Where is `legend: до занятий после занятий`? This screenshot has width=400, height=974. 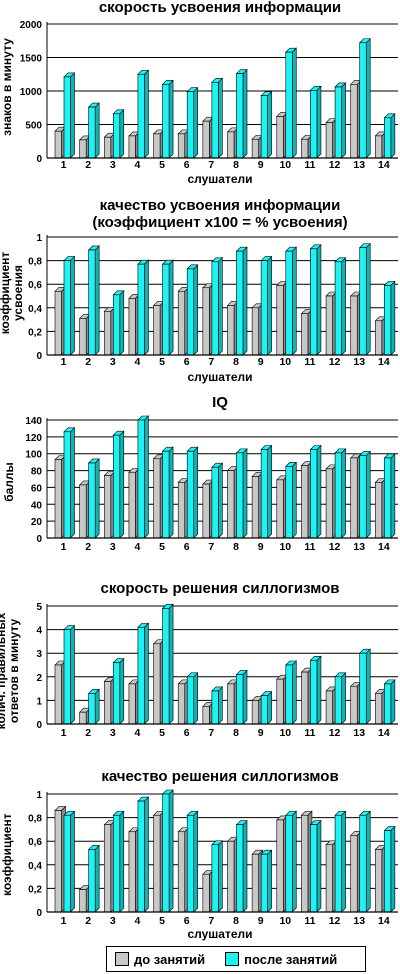 legend: до занятий после занятий is located at coordinates (236, 959).